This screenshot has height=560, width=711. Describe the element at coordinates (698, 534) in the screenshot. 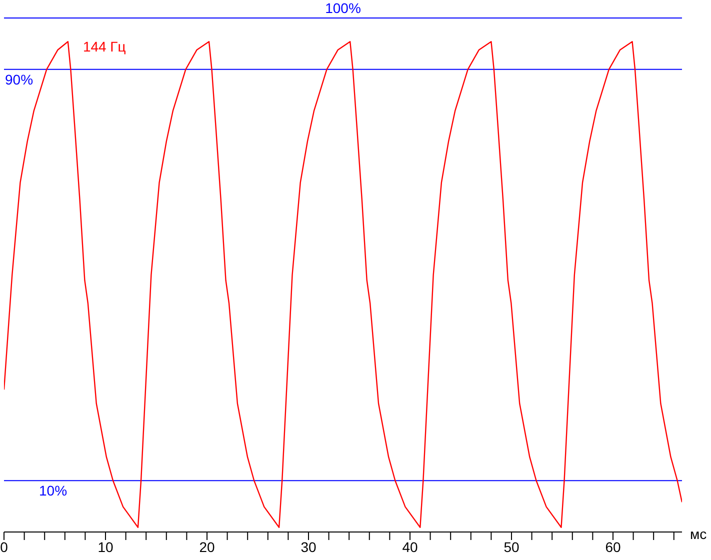

I see `x-axis-title: мс` at that location.